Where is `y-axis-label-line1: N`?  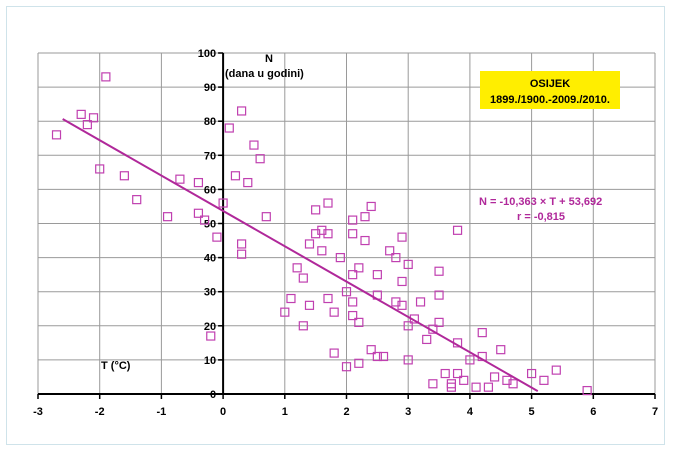 y-axis-label-line1: N is located at coordinates (269, 59).